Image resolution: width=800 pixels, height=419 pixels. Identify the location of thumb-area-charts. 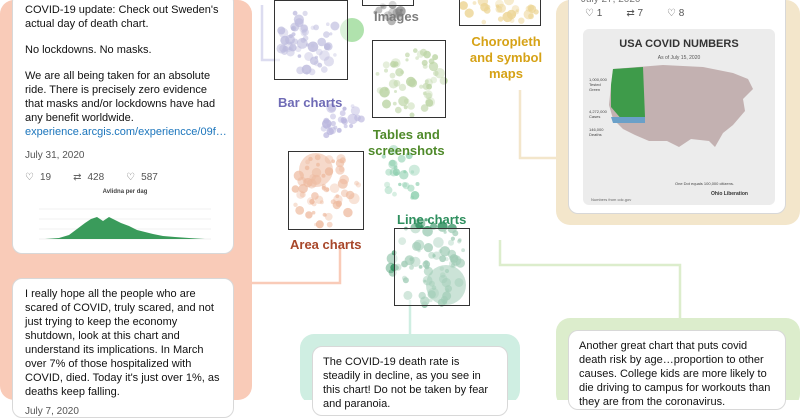
(326, 190).